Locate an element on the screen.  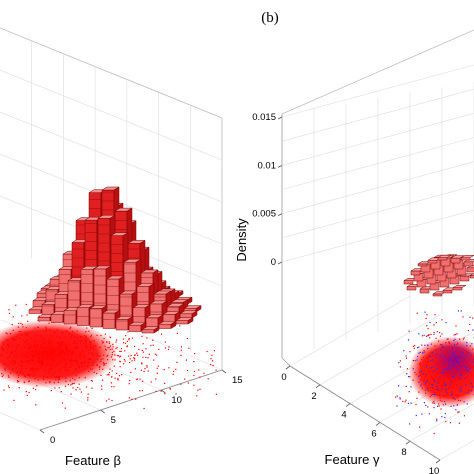
right-gamma-tick-label: 6 is located at coordinates (373, 433).